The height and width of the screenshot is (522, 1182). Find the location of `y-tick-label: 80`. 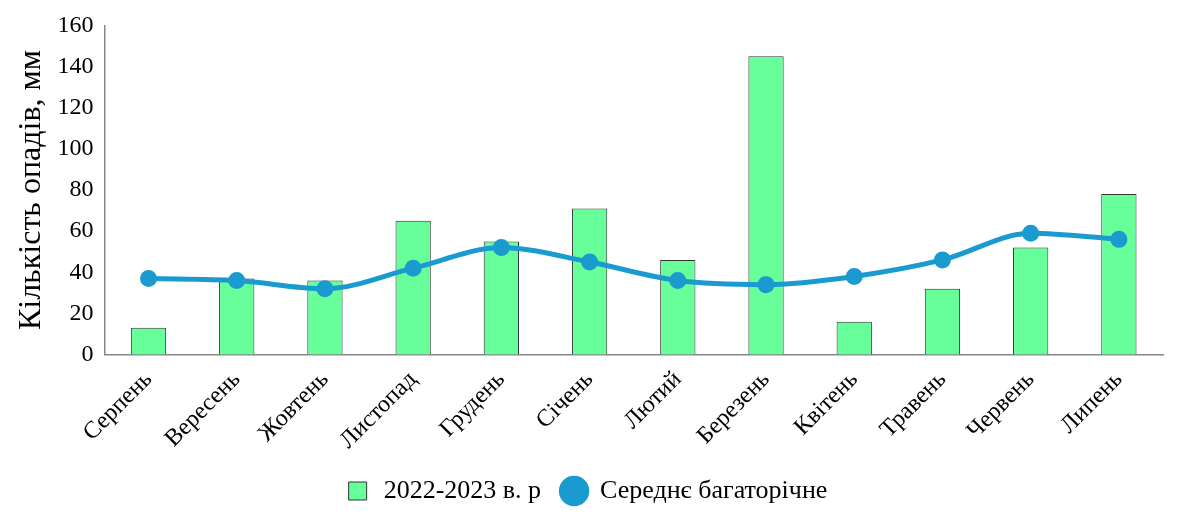

y-tick-label: 80 is located at coordinates (81, 188).